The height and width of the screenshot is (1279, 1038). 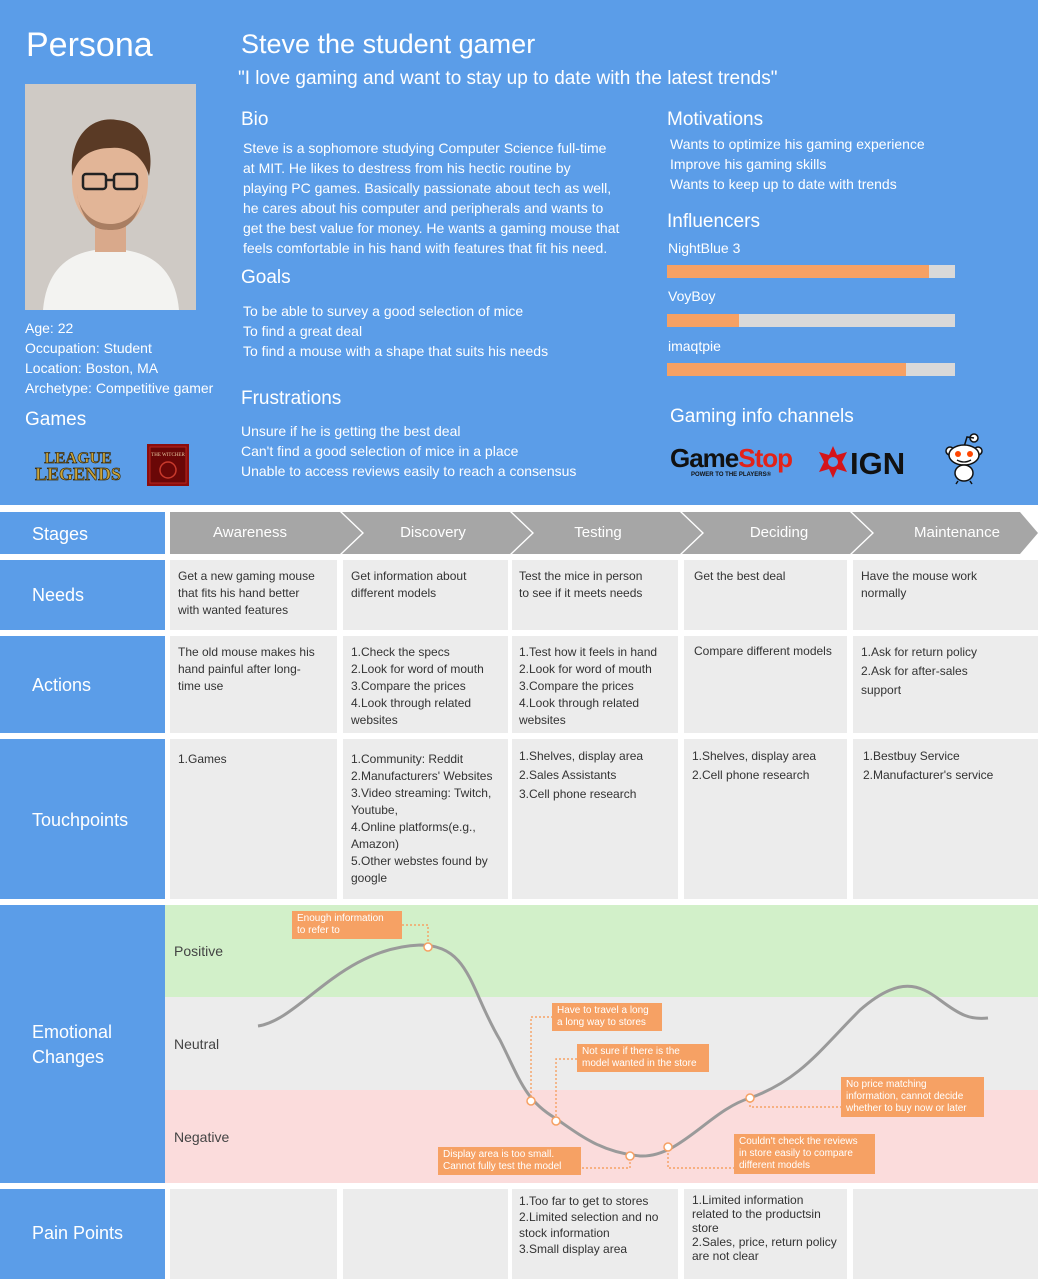 What do you see at coordinates (80, 820) in the screenshot?
I see `row-label-text: Touchpoints` at bounding box center [80, 820].